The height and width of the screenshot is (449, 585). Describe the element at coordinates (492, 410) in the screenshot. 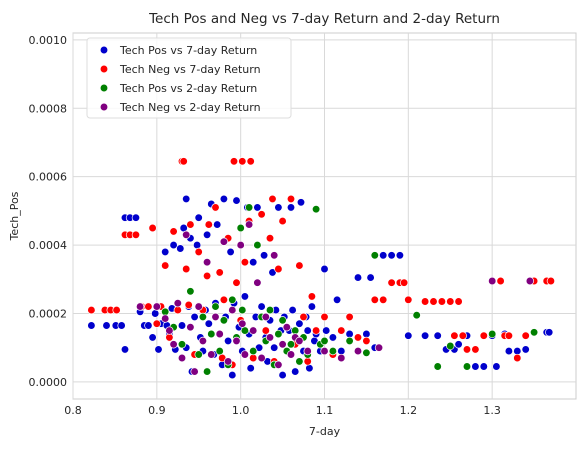

I see `x-tick-label: 1.3` at that location.